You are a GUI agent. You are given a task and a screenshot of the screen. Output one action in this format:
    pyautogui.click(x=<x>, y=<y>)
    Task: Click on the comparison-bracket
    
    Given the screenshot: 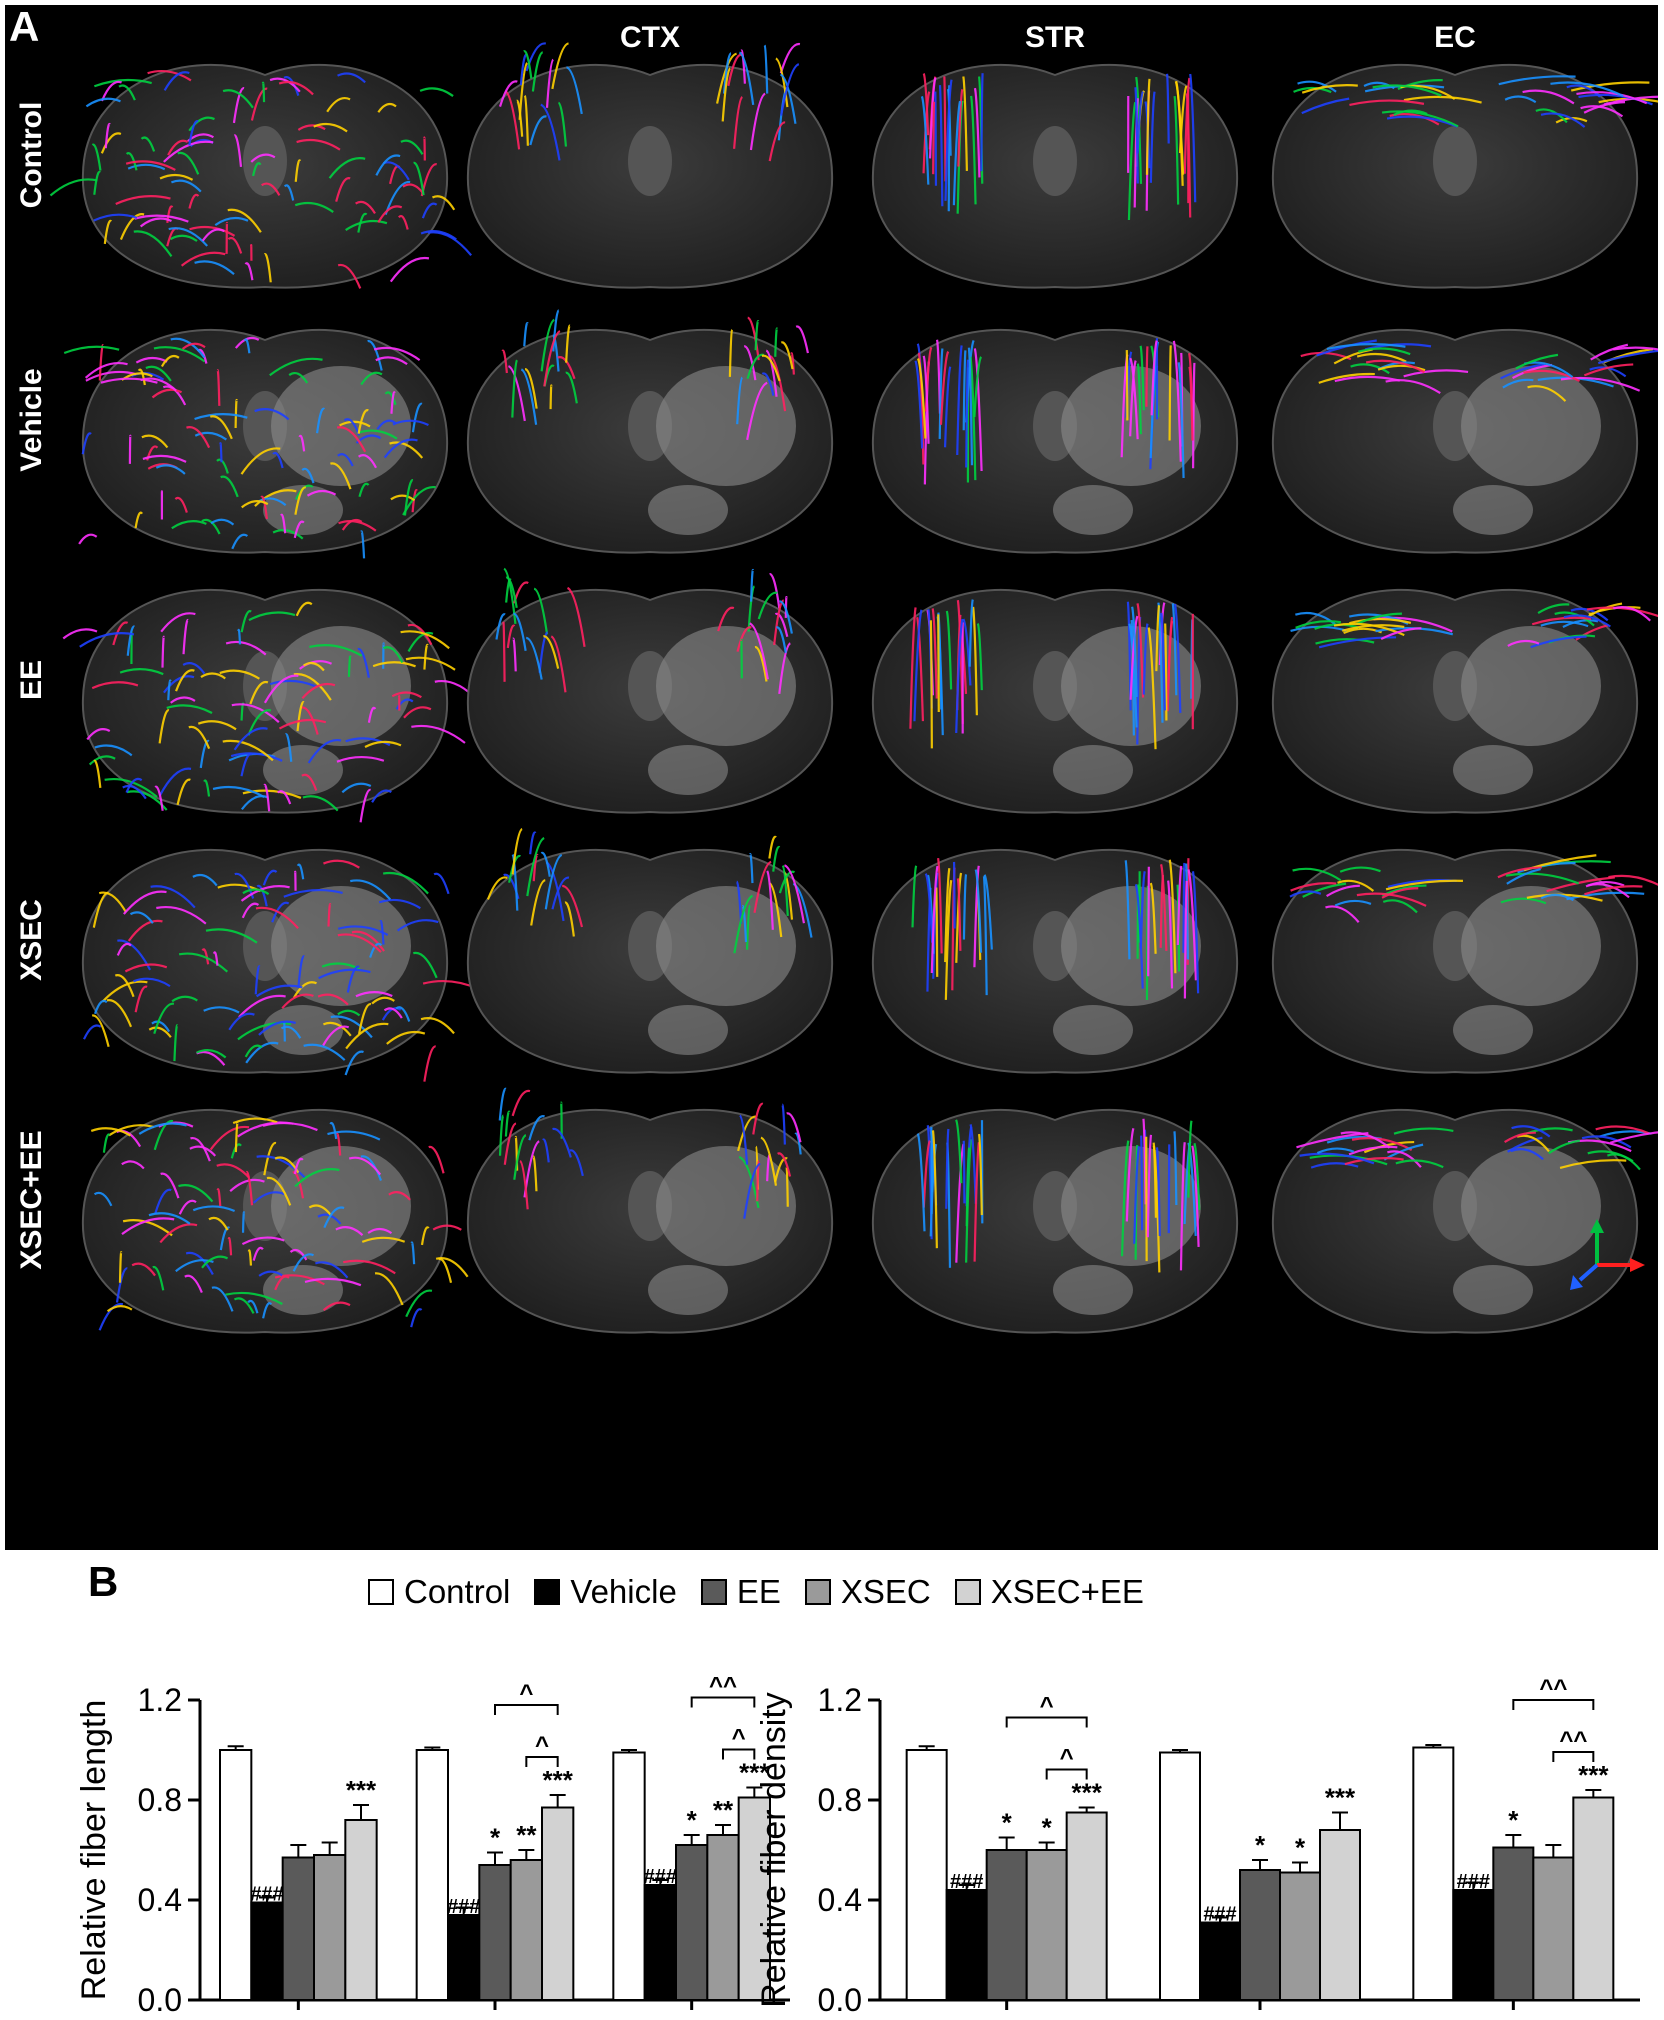 What is the action you would take?
    pyautogui.click(x=739, y=1754)
    